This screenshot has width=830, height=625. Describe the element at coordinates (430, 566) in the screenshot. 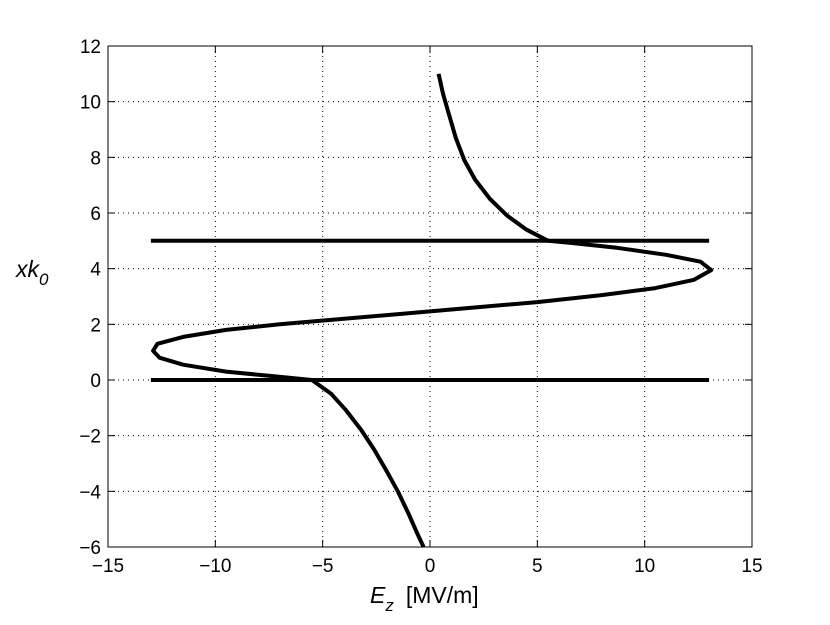

I see `x-tick-label: 0` at that location.